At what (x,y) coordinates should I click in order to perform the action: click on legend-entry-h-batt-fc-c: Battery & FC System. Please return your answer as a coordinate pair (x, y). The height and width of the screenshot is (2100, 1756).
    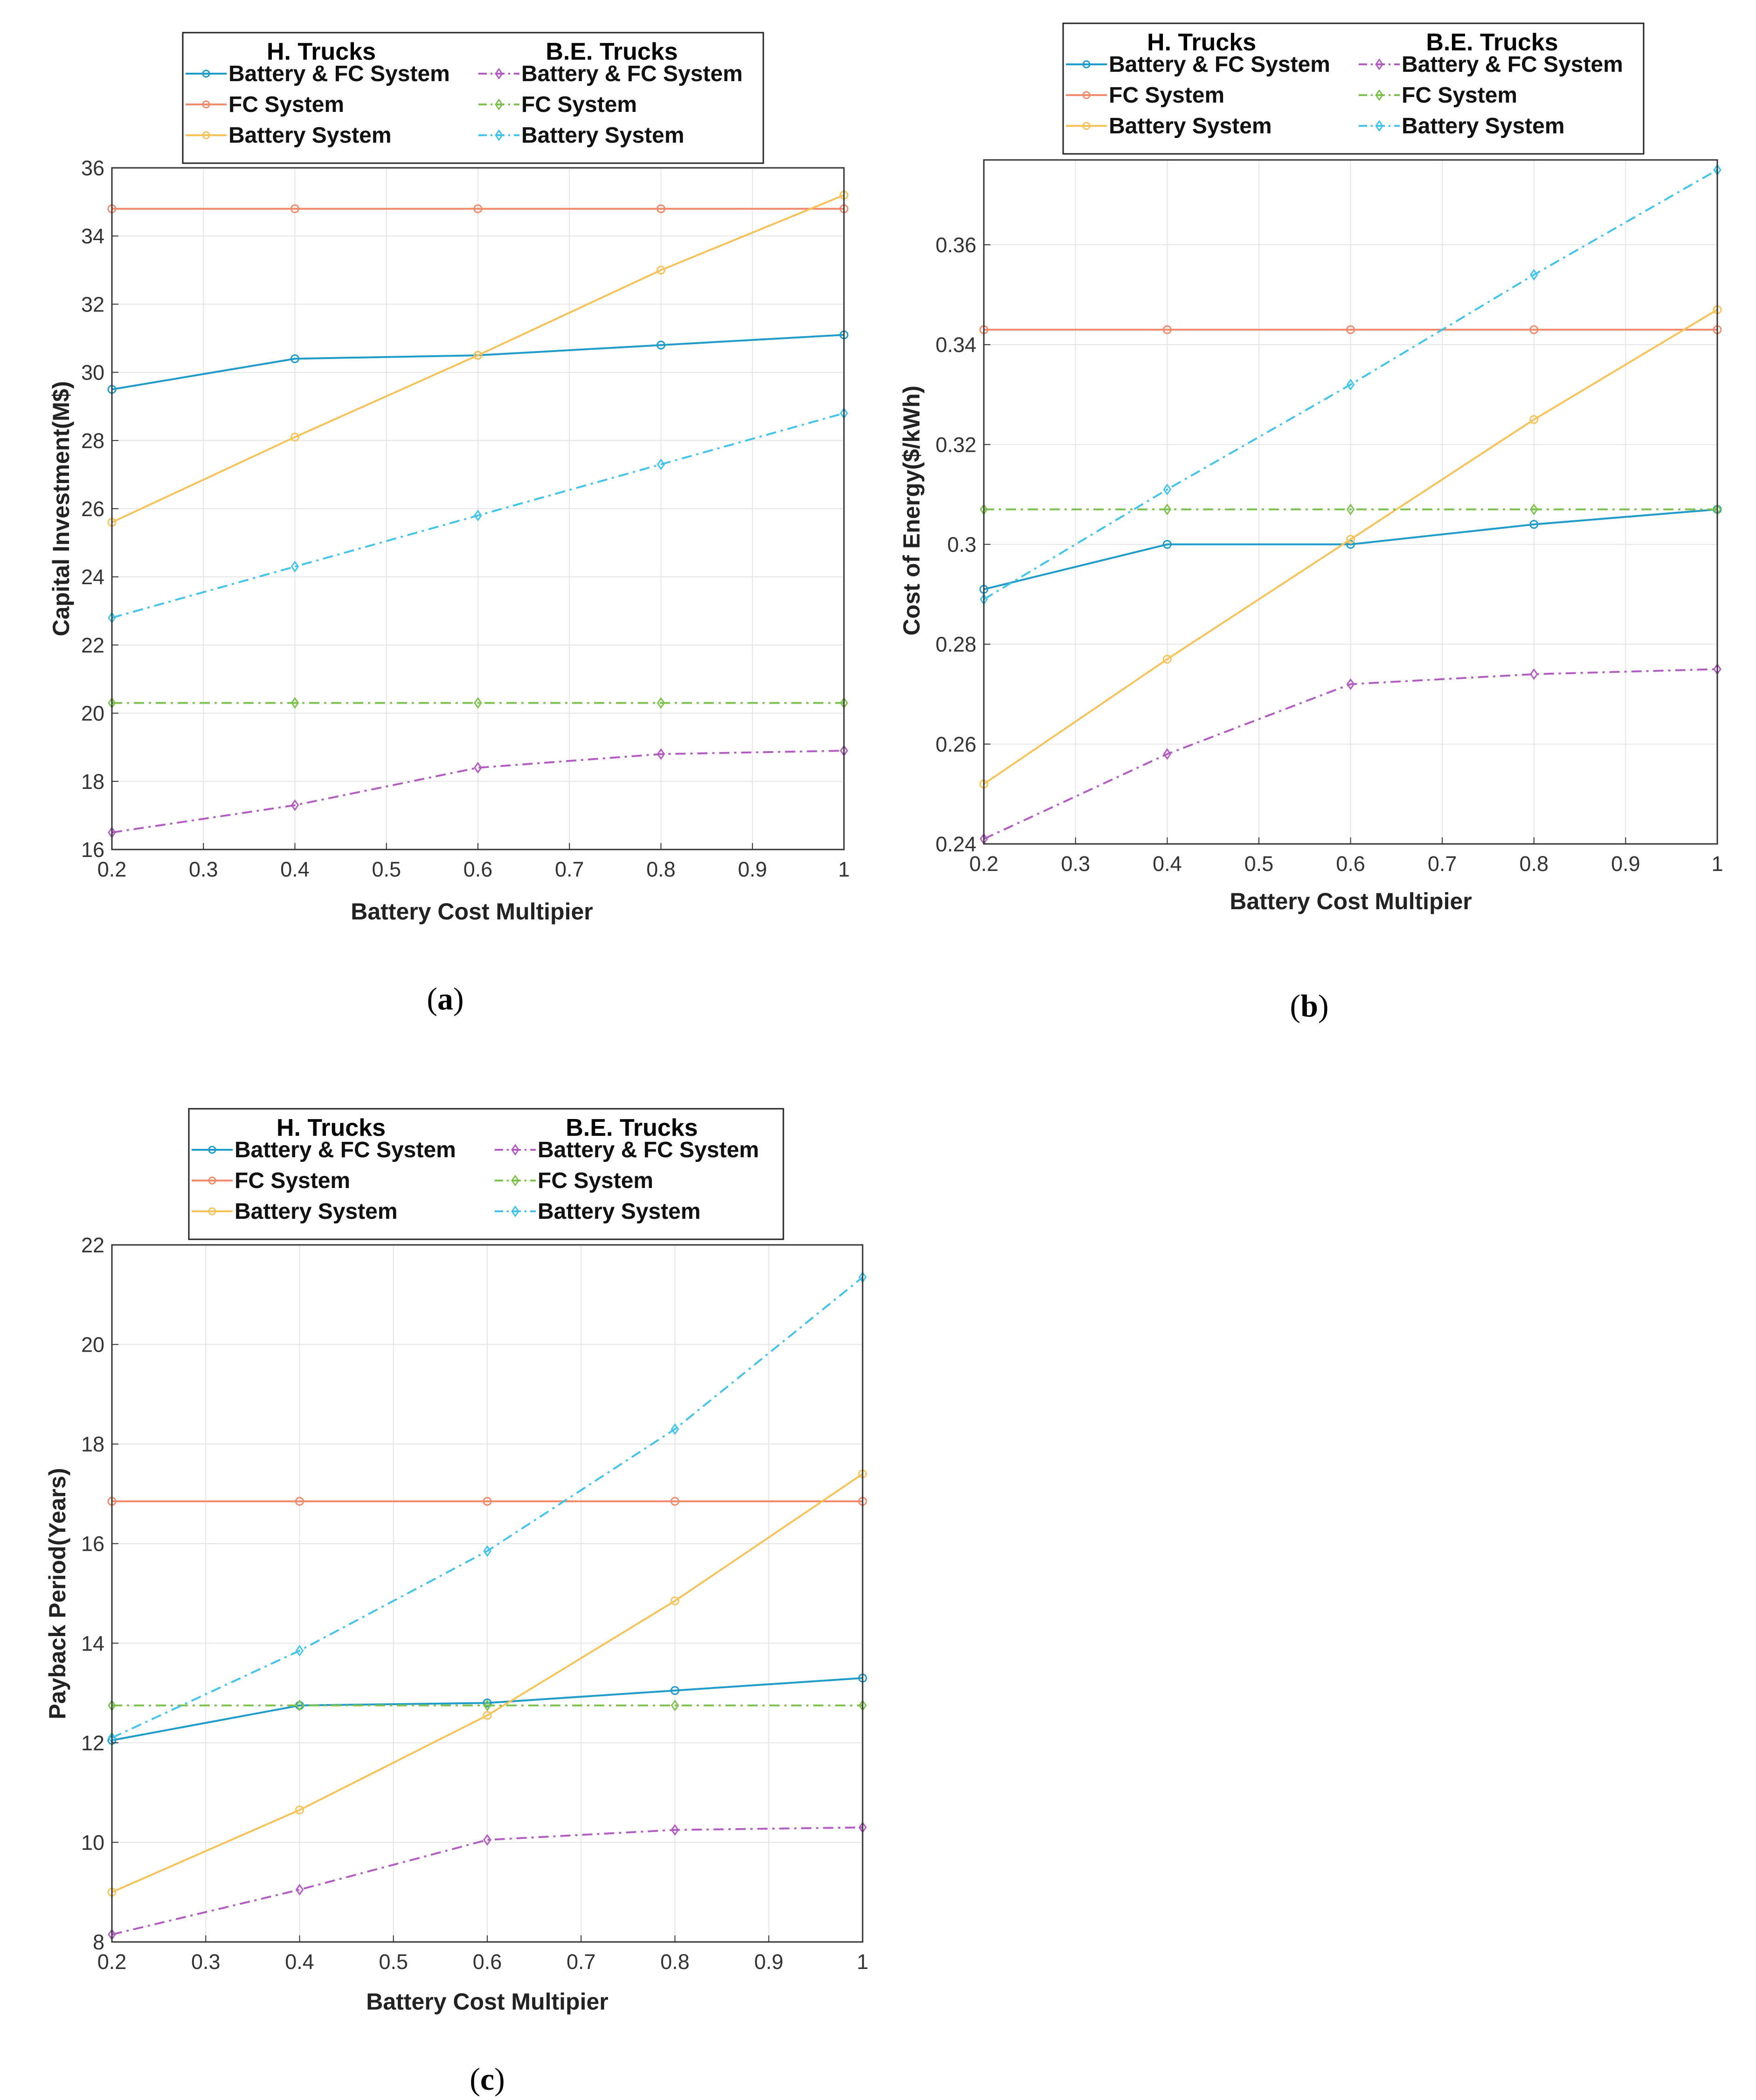
    Looking at the image, I should click on (324, 1150).